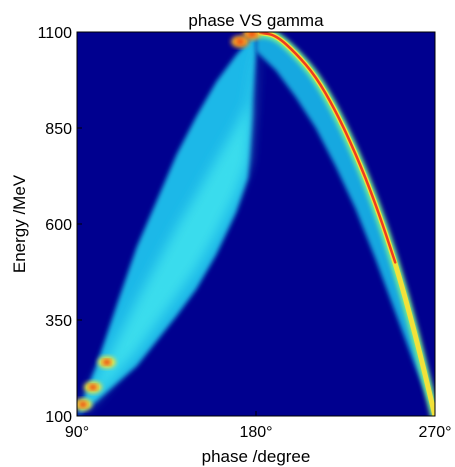  I want to click on y-tick-label: 1100, so click(55, 33).